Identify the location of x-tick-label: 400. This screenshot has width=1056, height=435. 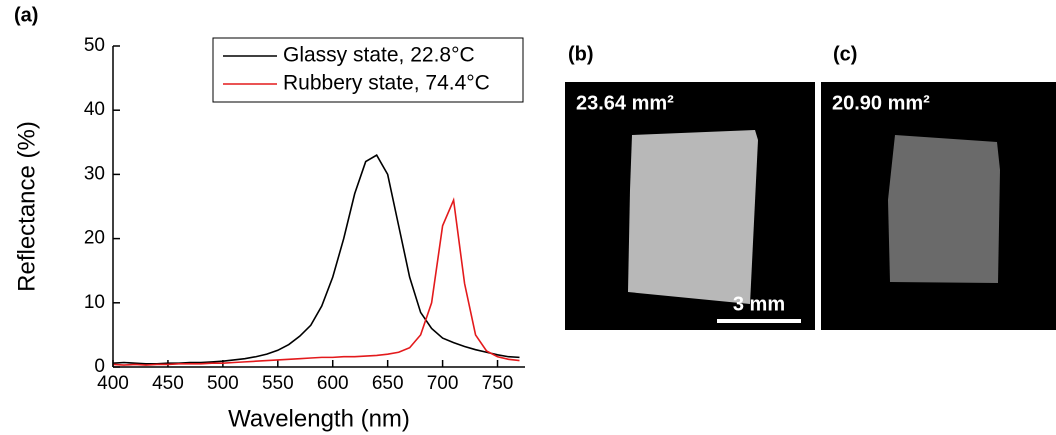
(113, 383).